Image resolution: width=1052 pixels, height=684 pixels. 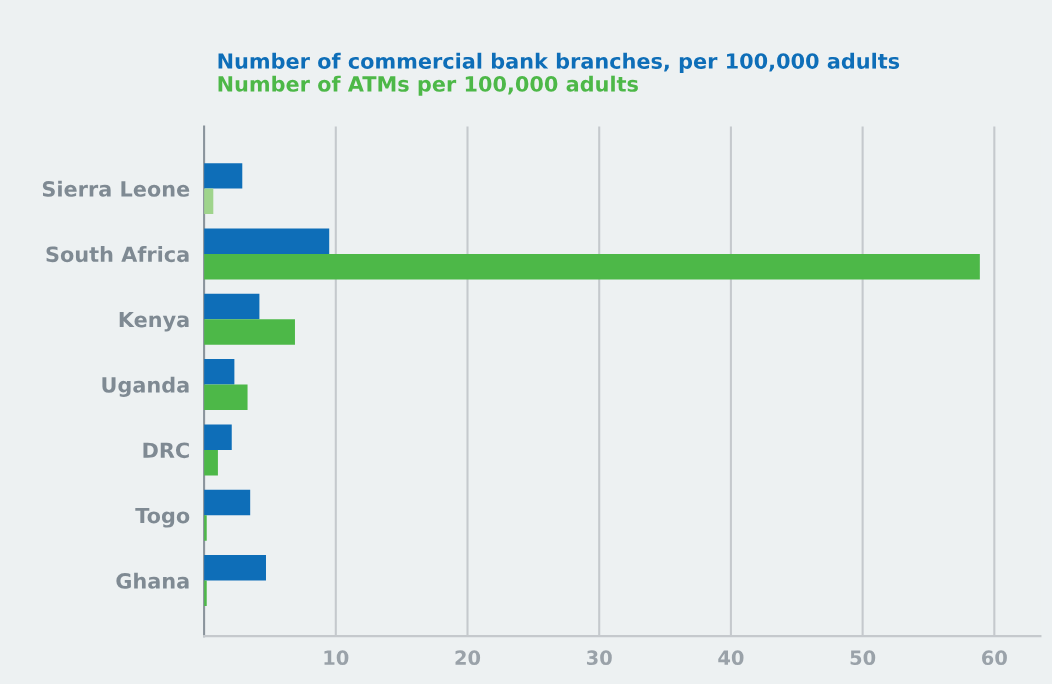 What do you see at coordinates (863, 658) in the screenshot?
I see `x-tick-label: 50` at bounding box center [863, 658].